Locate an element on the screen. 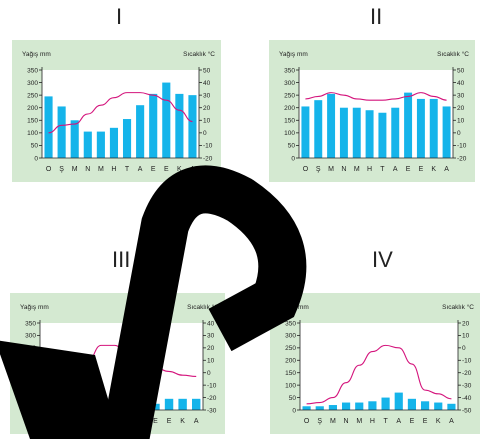  y2-tick-label: -40 is located at coordinates (467, 398).